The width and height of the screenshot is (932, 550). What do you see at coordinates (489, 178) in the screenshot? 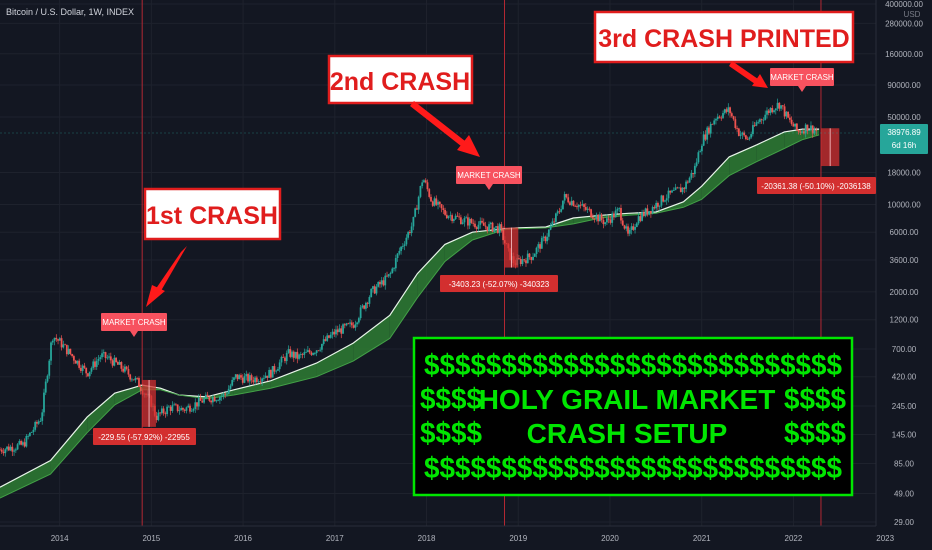
I see `market-crash-label-2: MARKET CRASH` at bounding box center [489, 178].